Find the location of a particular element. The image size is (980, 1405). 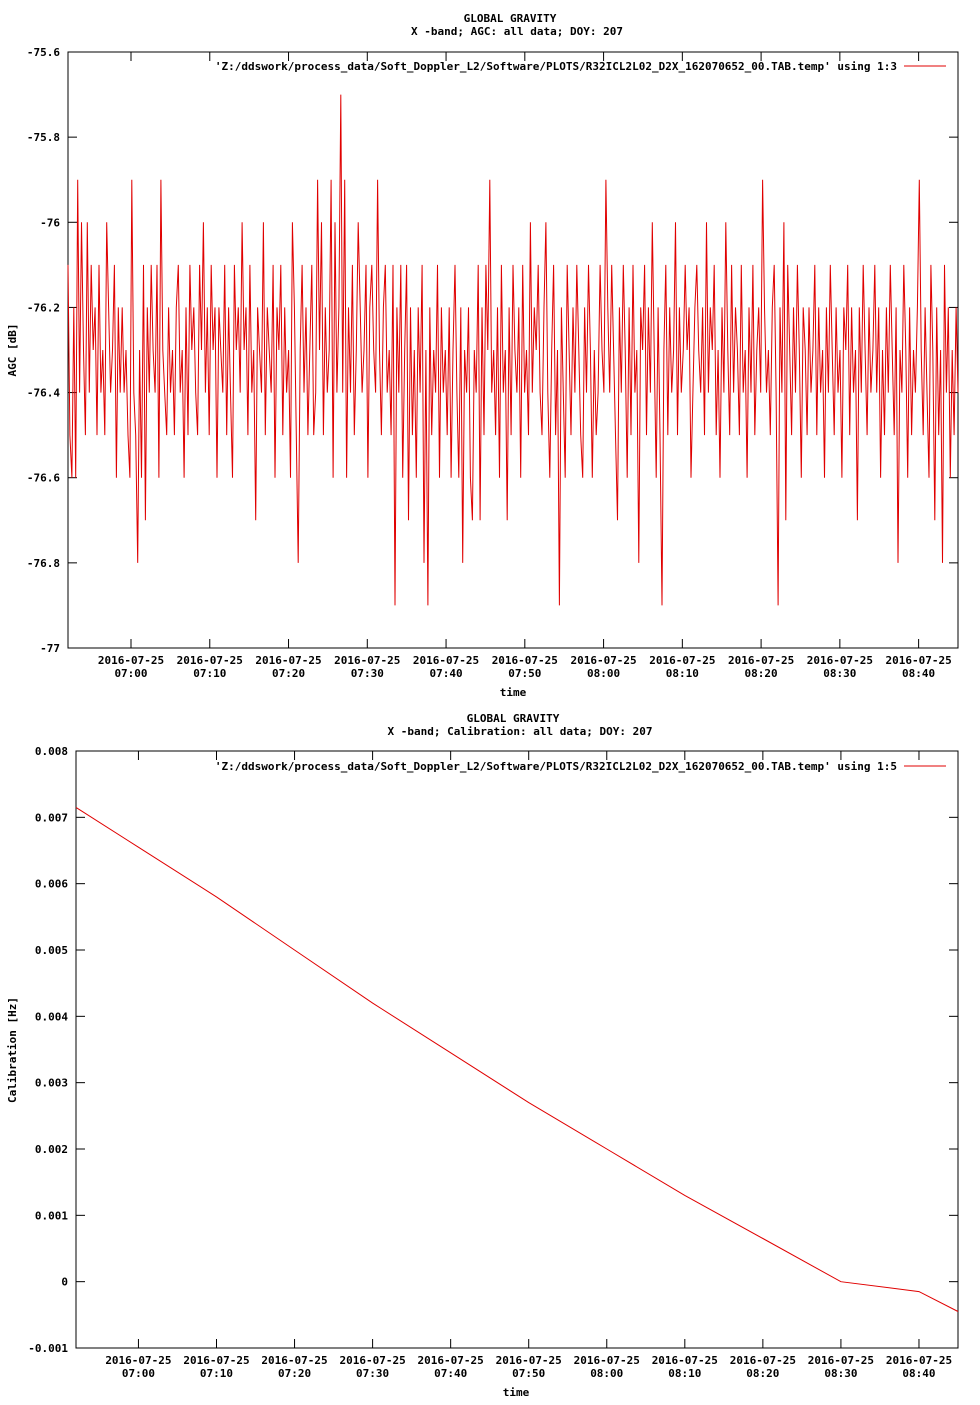

calibration-y-tick-label: 0.004 is located at coordinates (51, 1016).